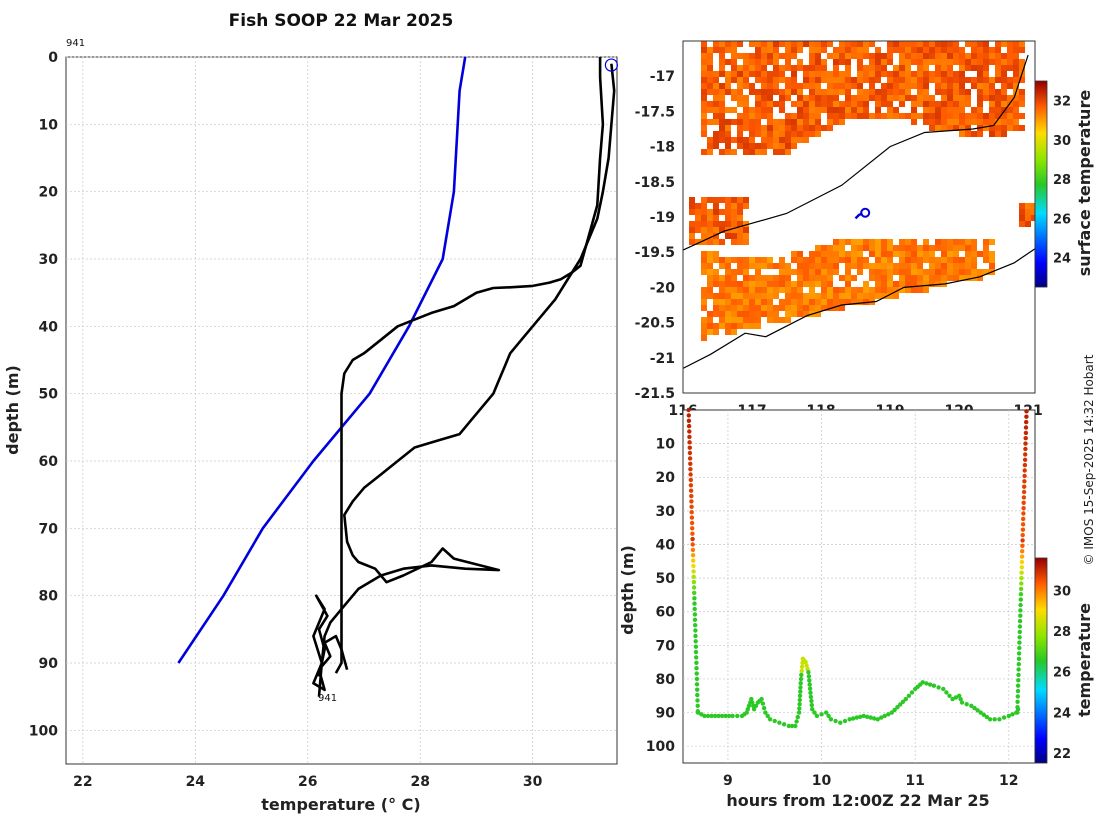 The image size is (1100, 824). I want to click on time-depth-colorbar-frame, so click(1041, 660).